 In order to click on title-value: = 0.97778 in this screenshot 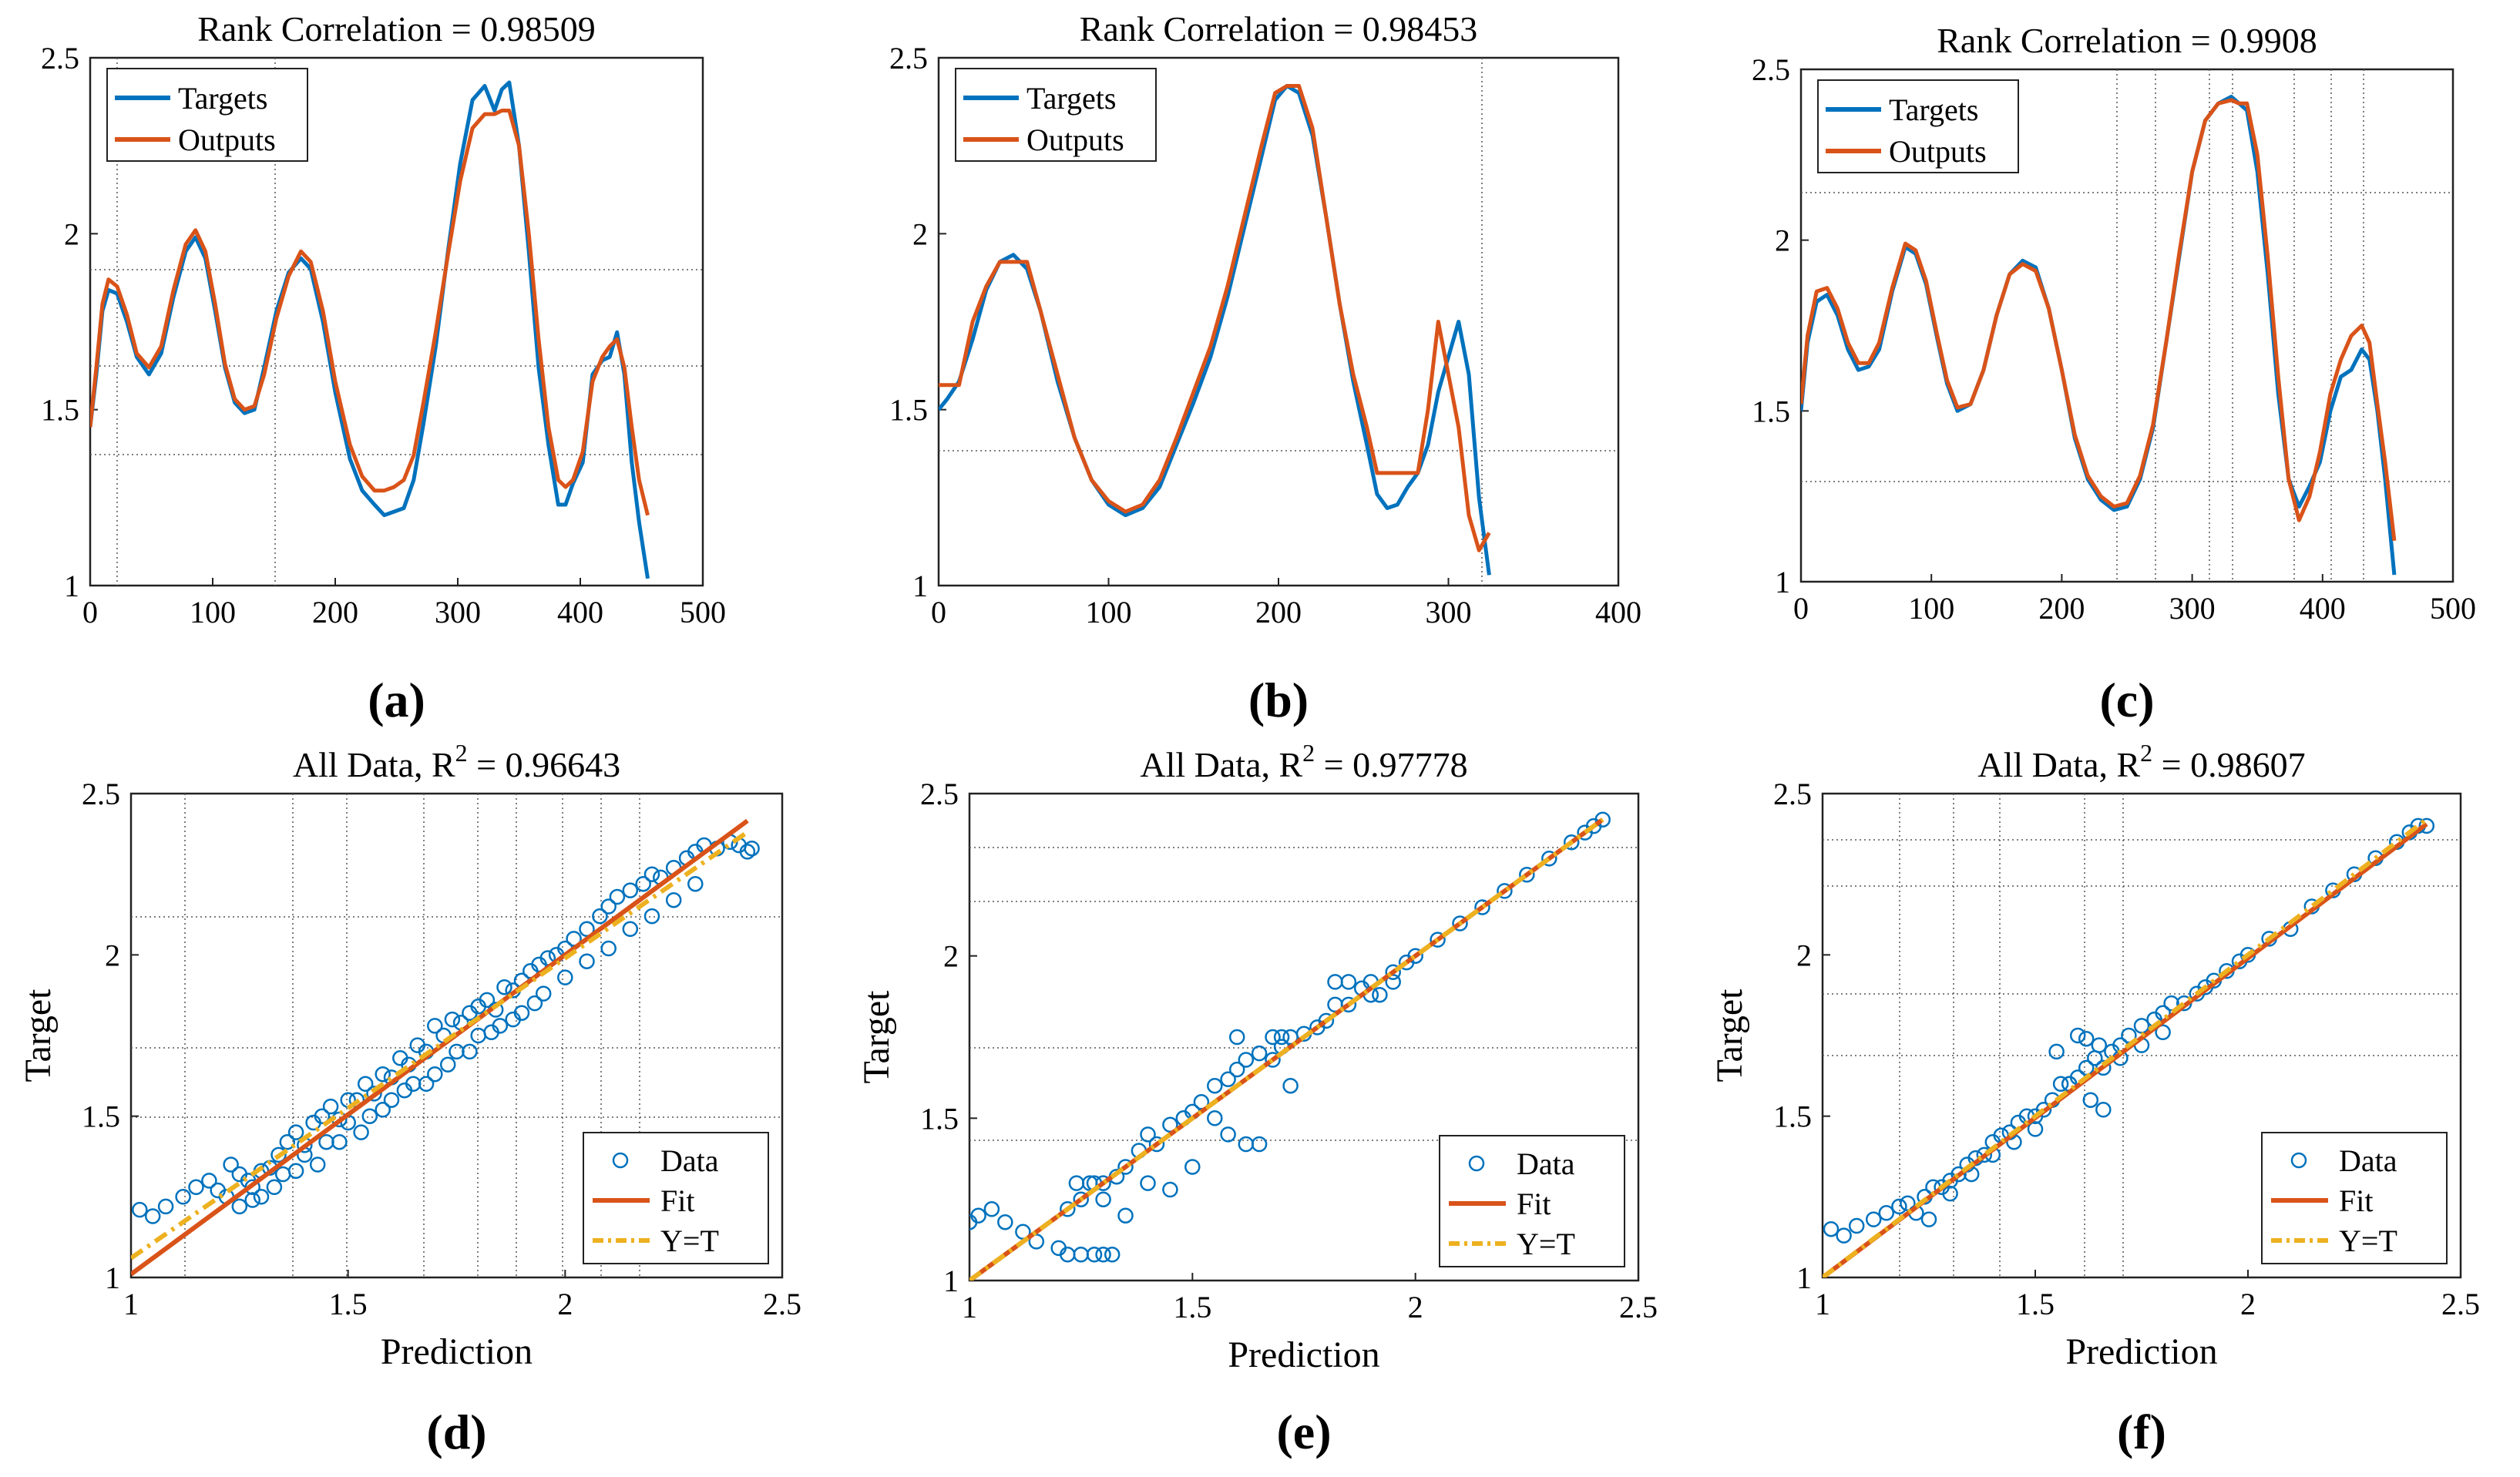, I will do `click(1391, 765)`.